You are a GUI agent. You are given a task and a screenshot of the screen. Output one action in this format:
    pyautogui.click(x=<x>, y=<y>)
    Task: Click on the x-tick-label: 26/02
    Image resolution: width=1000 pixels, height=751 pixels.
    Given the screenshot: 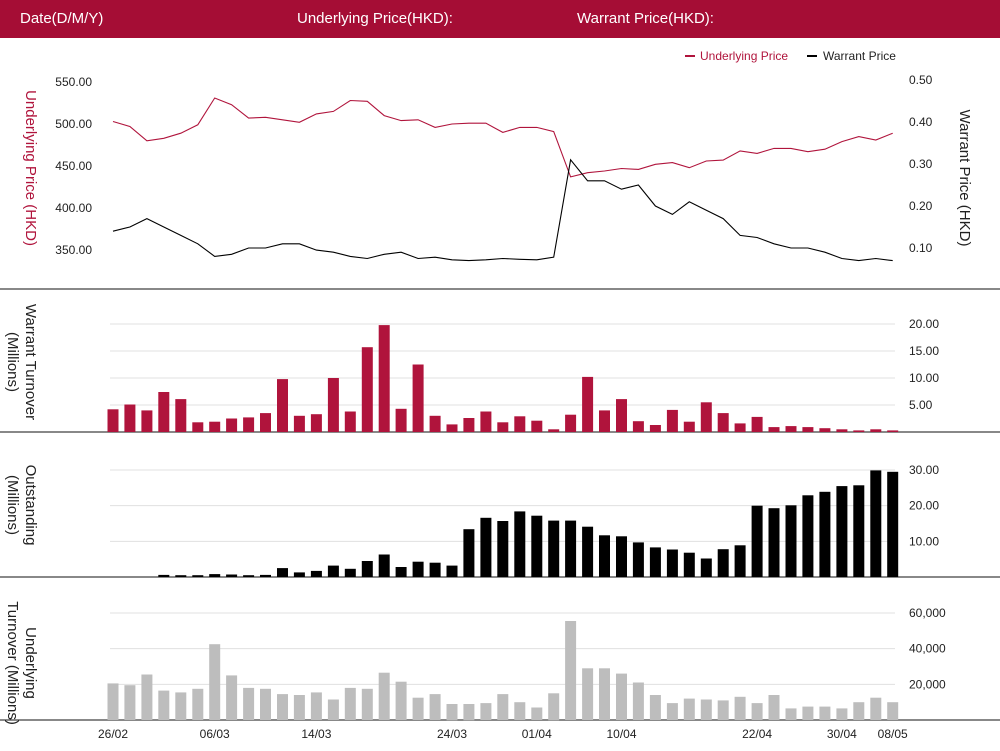 What is the action you would take?
    pyautogui.click(x=113, y=734)
    